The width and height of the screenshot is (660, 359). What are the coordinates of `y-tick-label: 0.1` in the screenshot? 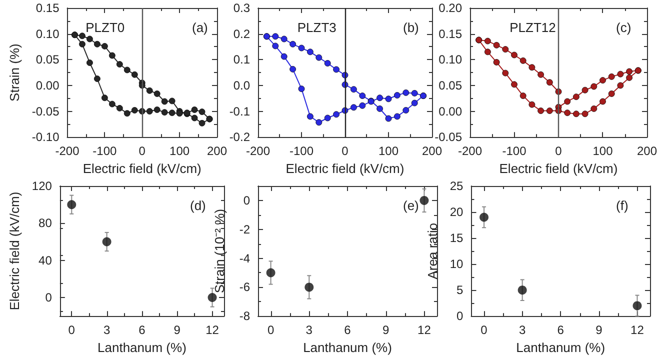 It's located at (241, 59).